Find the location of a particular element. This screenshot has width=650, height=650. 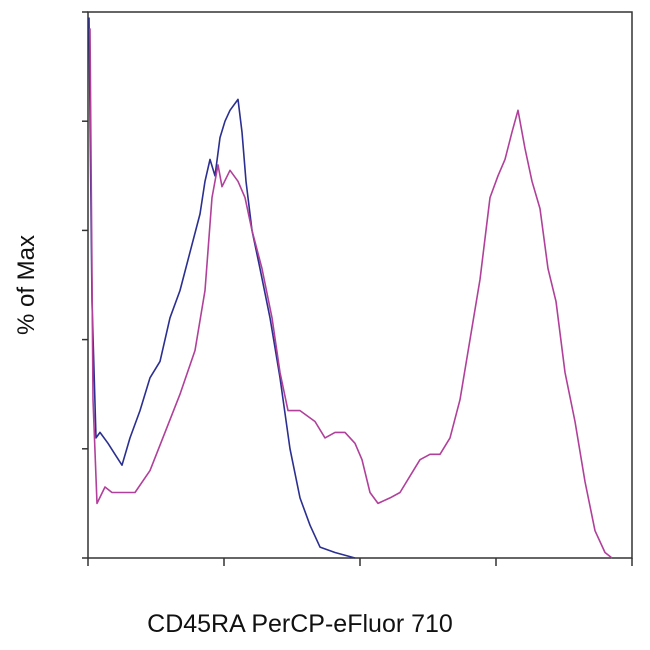

y-axis-label: % of Max is located at coordinates (26, 285).